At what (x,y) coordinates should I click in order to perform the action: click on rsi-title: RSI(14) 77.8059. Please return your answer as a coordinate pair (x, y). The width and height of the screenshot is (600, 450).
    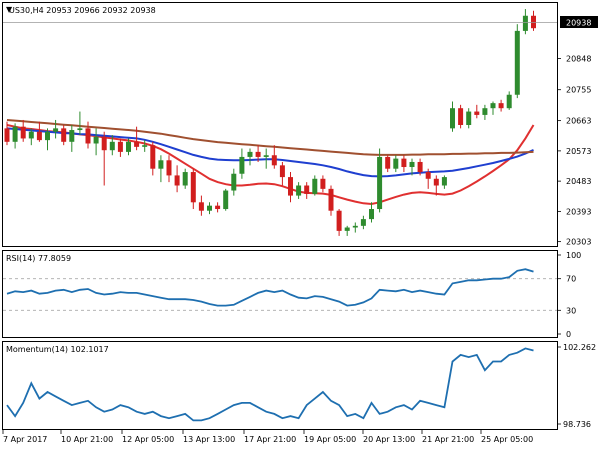
    Looking at the image, I should click on (38, 258).